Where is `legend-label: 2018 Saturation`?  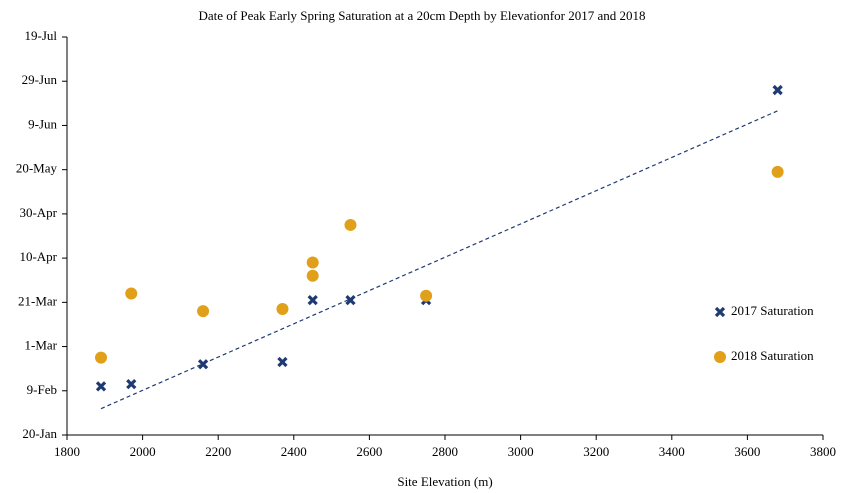
legend-label: 2018 Saturation is located at coordinates (772, 355).